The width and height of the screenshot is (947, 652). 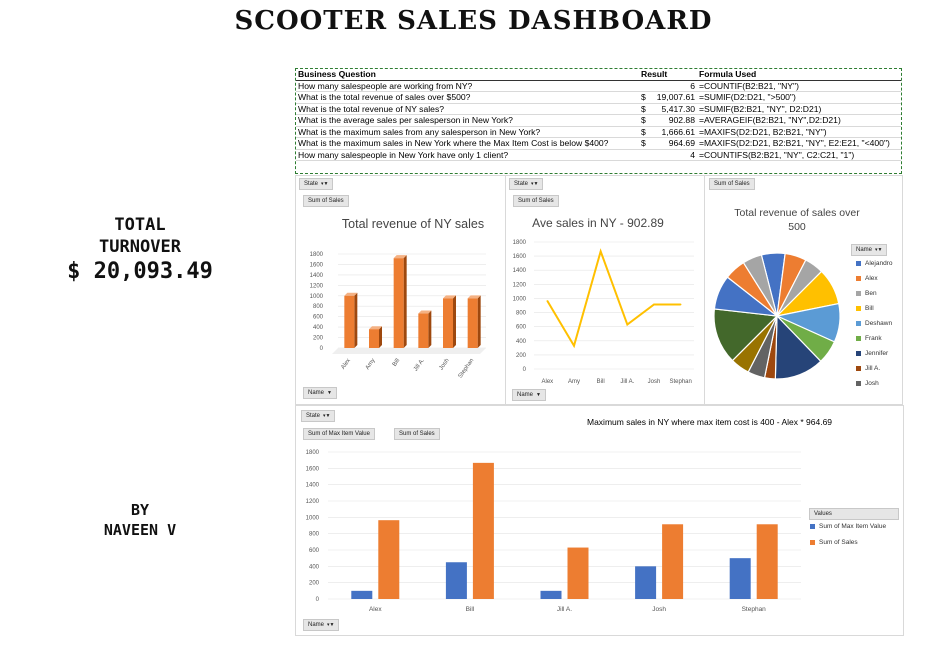 I want to click on legend-label: Jill A., so click(x=873, y=368).